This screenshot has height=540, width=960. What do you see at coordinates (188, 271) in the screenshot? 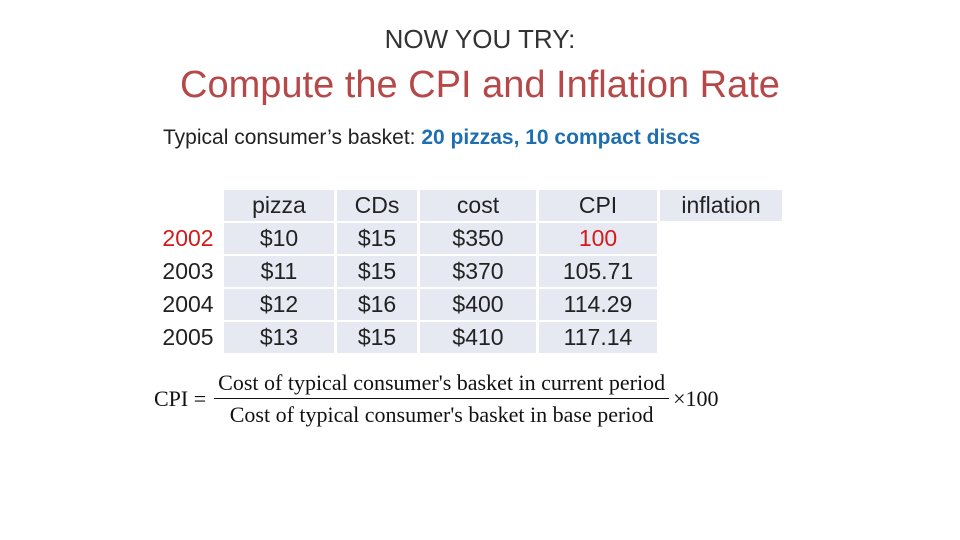
I see `year-cell: 2003` at bounding box center [188, 271].